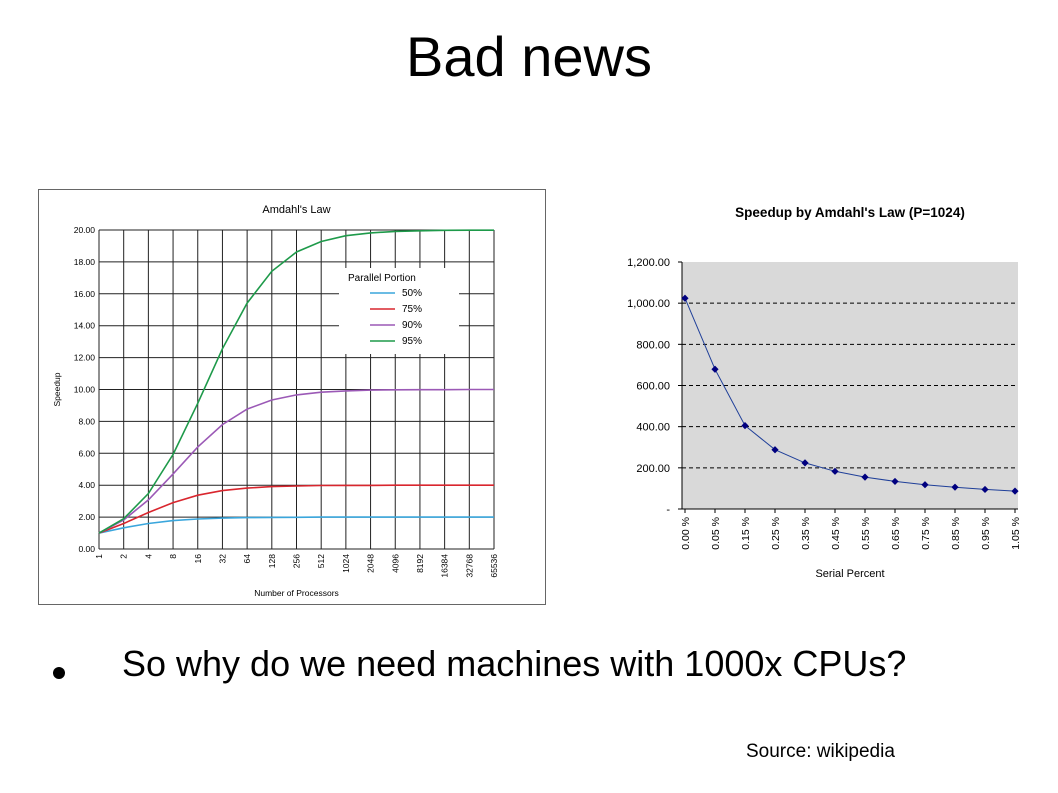 The image size is (1058, 793). Describe the element at coordinates (686, 533) in the screenshot. I see `x-tick-label: 0.00 %` at that location.